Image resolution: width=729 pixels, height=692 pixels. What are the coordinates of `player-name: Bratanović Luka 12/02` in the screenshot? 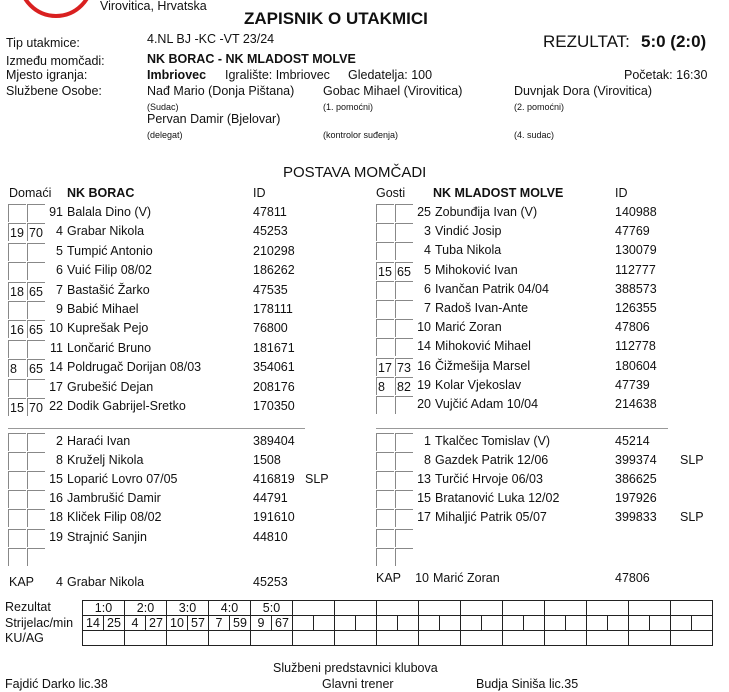 It's located at (497, 498).